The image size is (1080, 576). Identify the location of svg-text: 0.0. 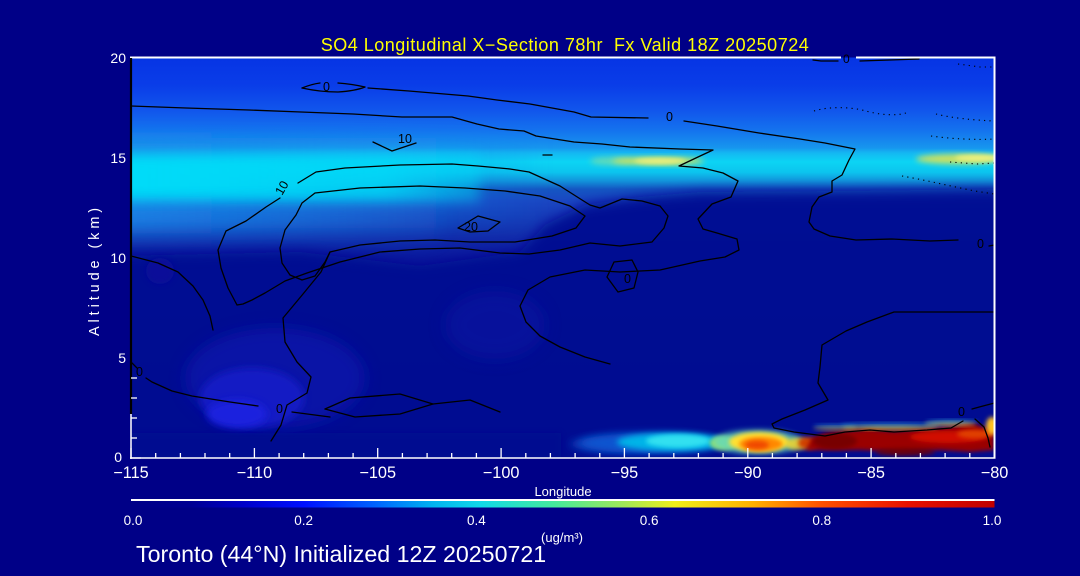
(133, 520).